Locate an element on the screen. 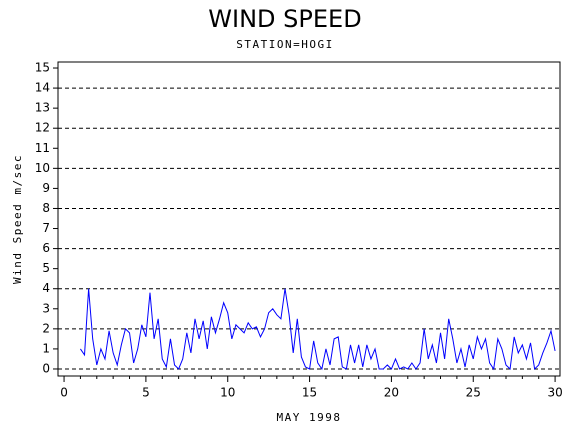 This screenshot has height=430, width=570. y-tick-label: 14 is located at coordinates (42, 88).